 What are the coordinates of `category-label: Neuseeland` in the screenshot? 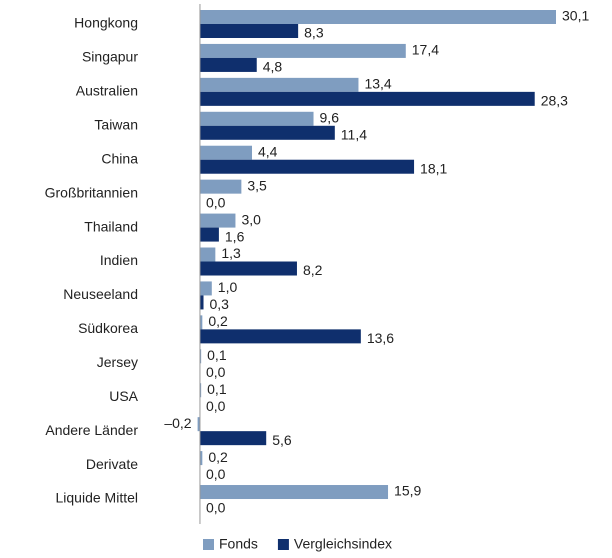 It's located at (100, 294).